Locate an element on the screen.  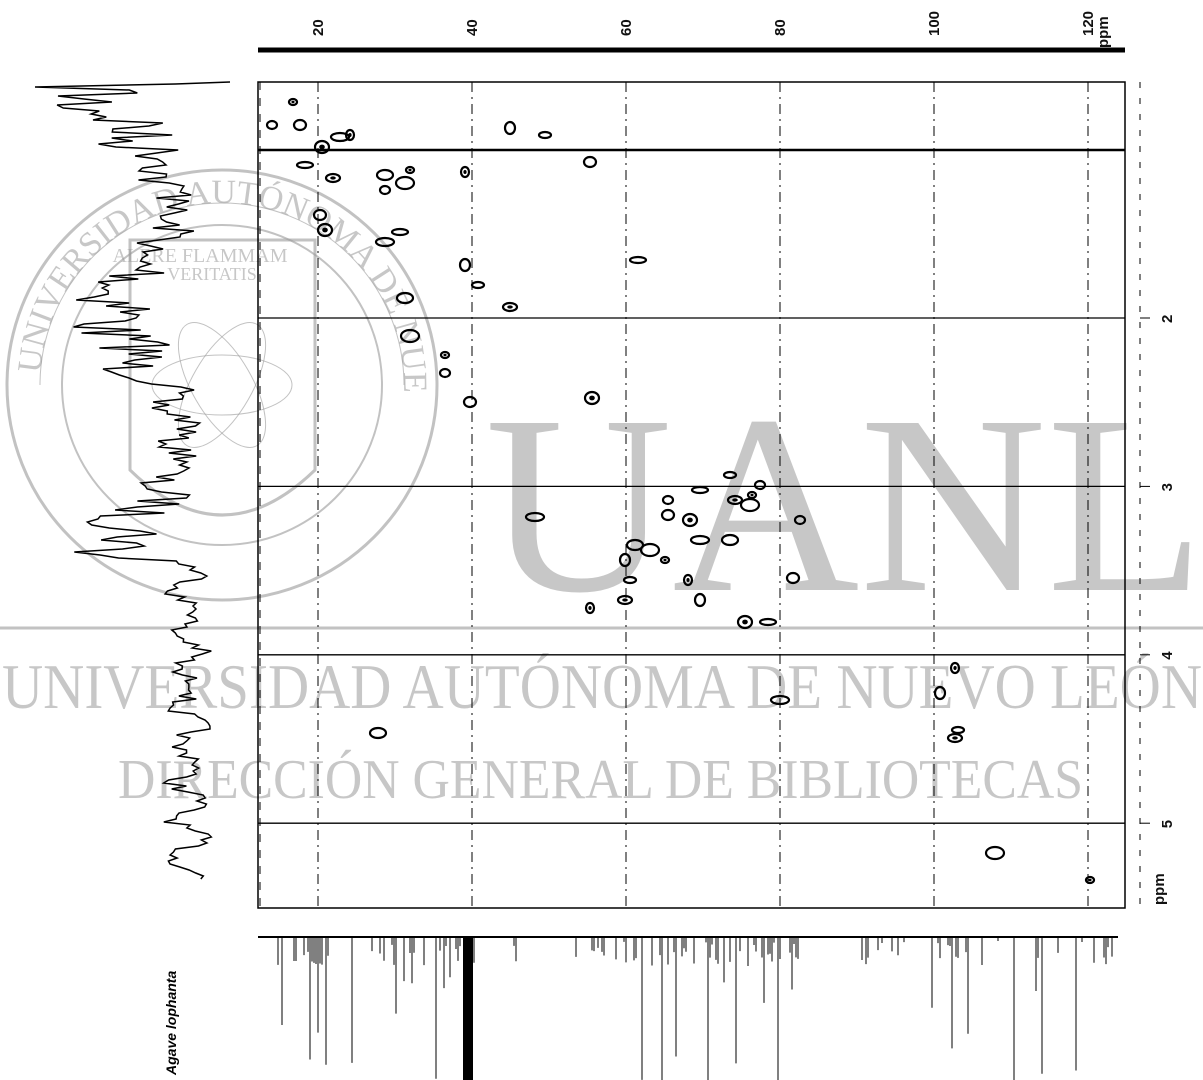
seal-shield is located at coordinates (222, 377).